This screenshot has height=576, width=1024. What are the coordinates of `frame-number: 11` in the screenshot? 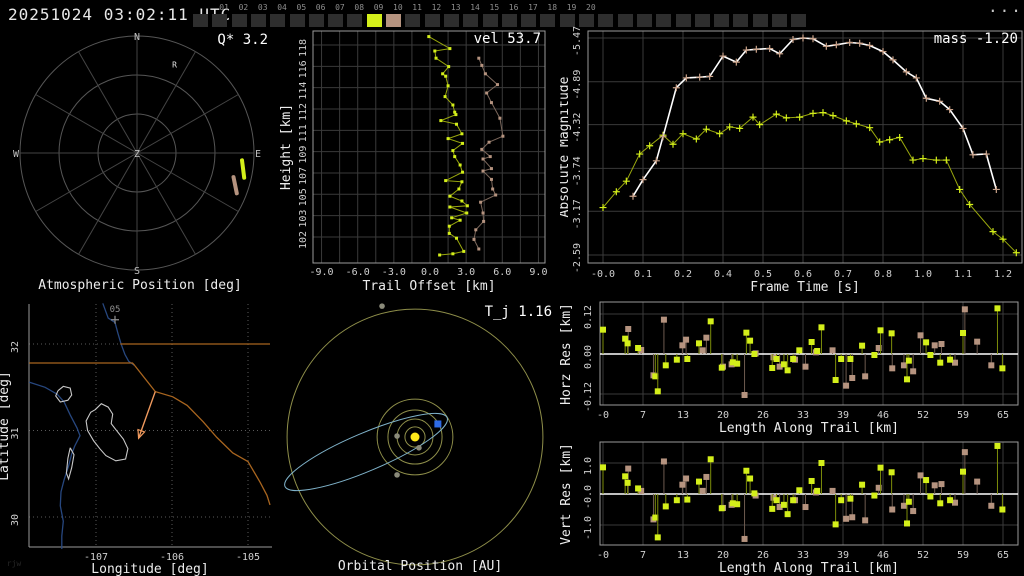 It's located at (417, 7).